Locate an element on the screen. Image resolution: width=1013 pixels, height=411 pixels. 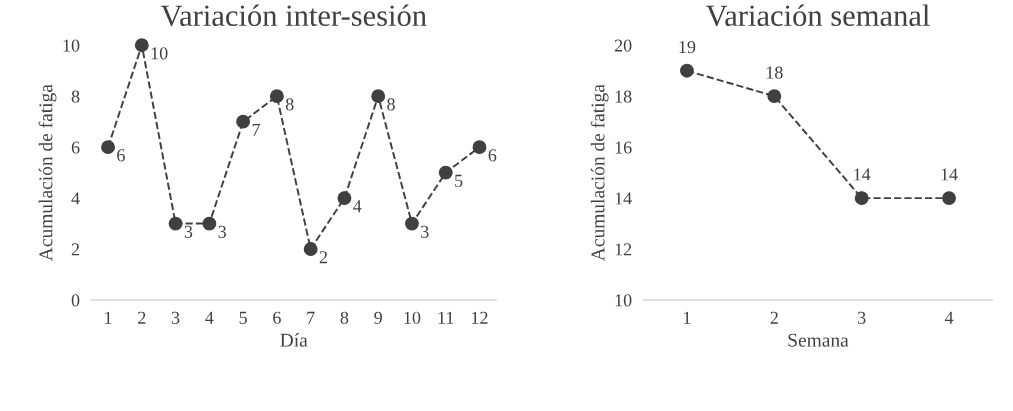
y-tick-label: 18 is located at coordinates (623, 96).